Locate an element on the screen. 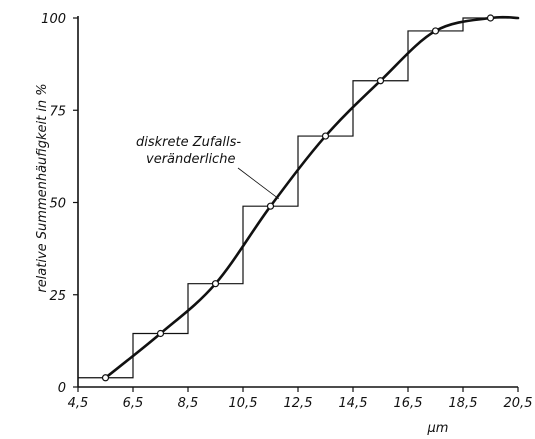 The width and height of the screenshot is (535, 439). y-tick-label-2: 50 is located at coordinates (57, 204).